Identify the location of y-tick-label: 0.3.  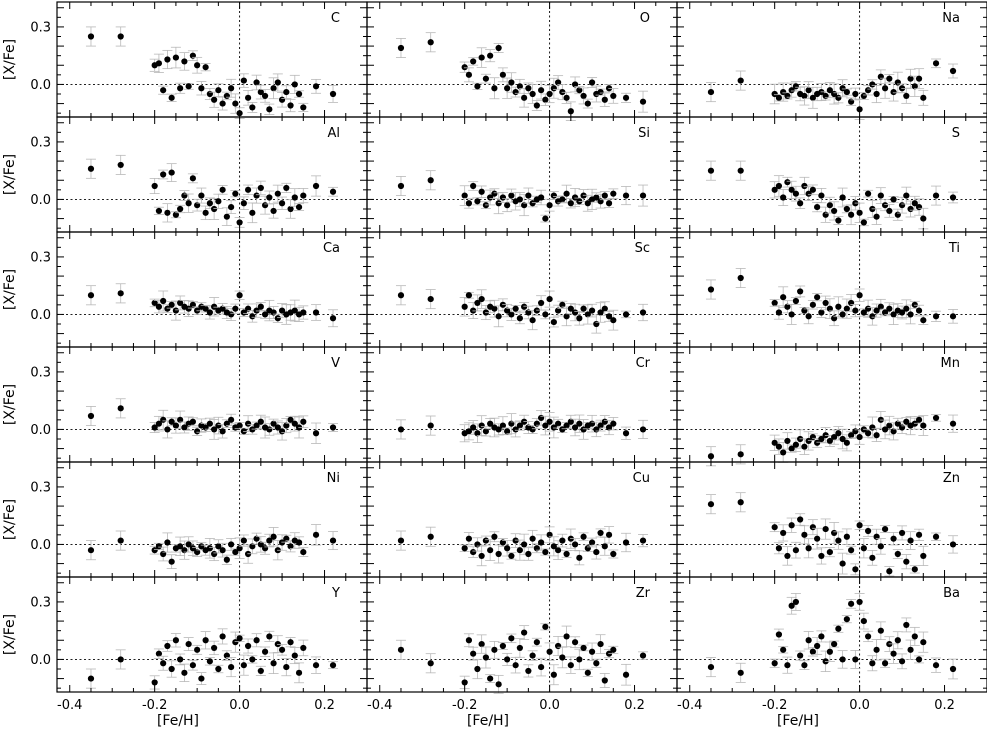
(40, 487).